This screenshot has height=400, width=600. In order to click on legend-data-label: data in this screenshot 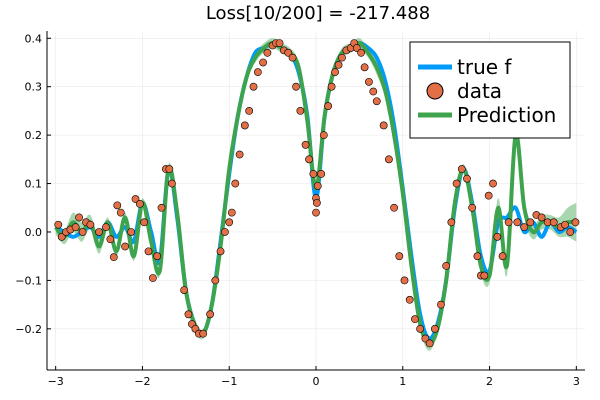, I will do `click(479, 91)`.